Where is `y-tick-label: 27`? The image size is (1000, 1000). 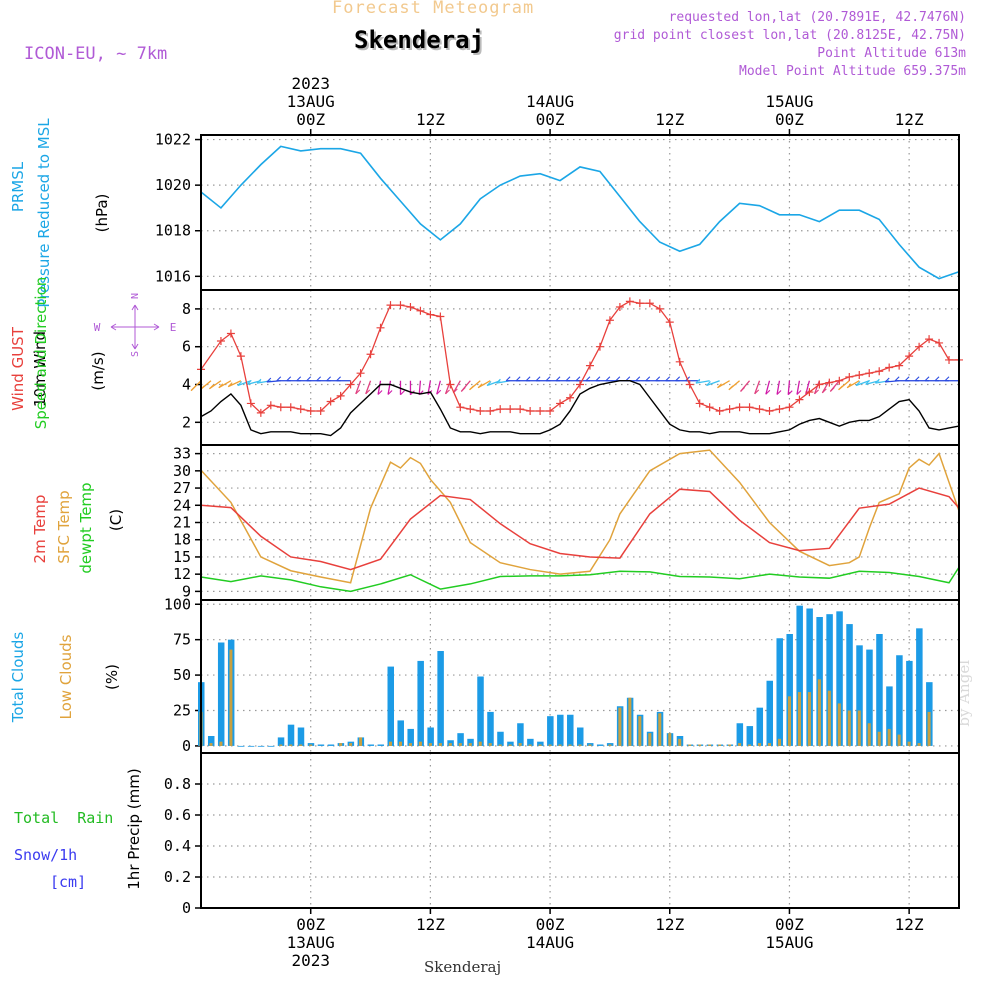 y-tick-label: 27 is located at coordinates (182, 488).